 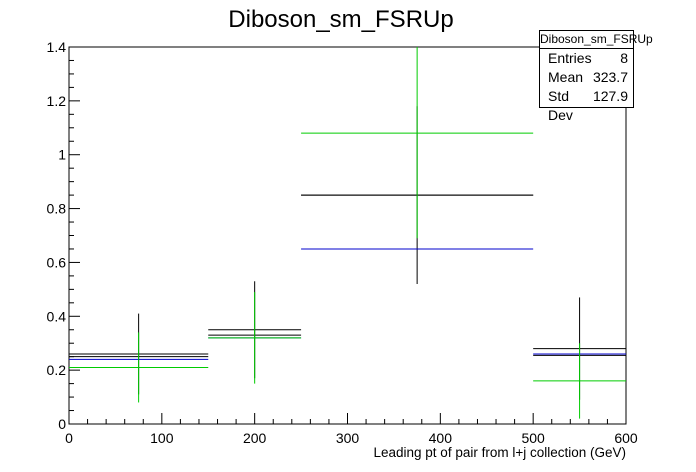 What do you see at coordinates (560, 105) in the screenshot?
I see `stats-stddev-label: Std Dev` at bounding box center [560, 105].